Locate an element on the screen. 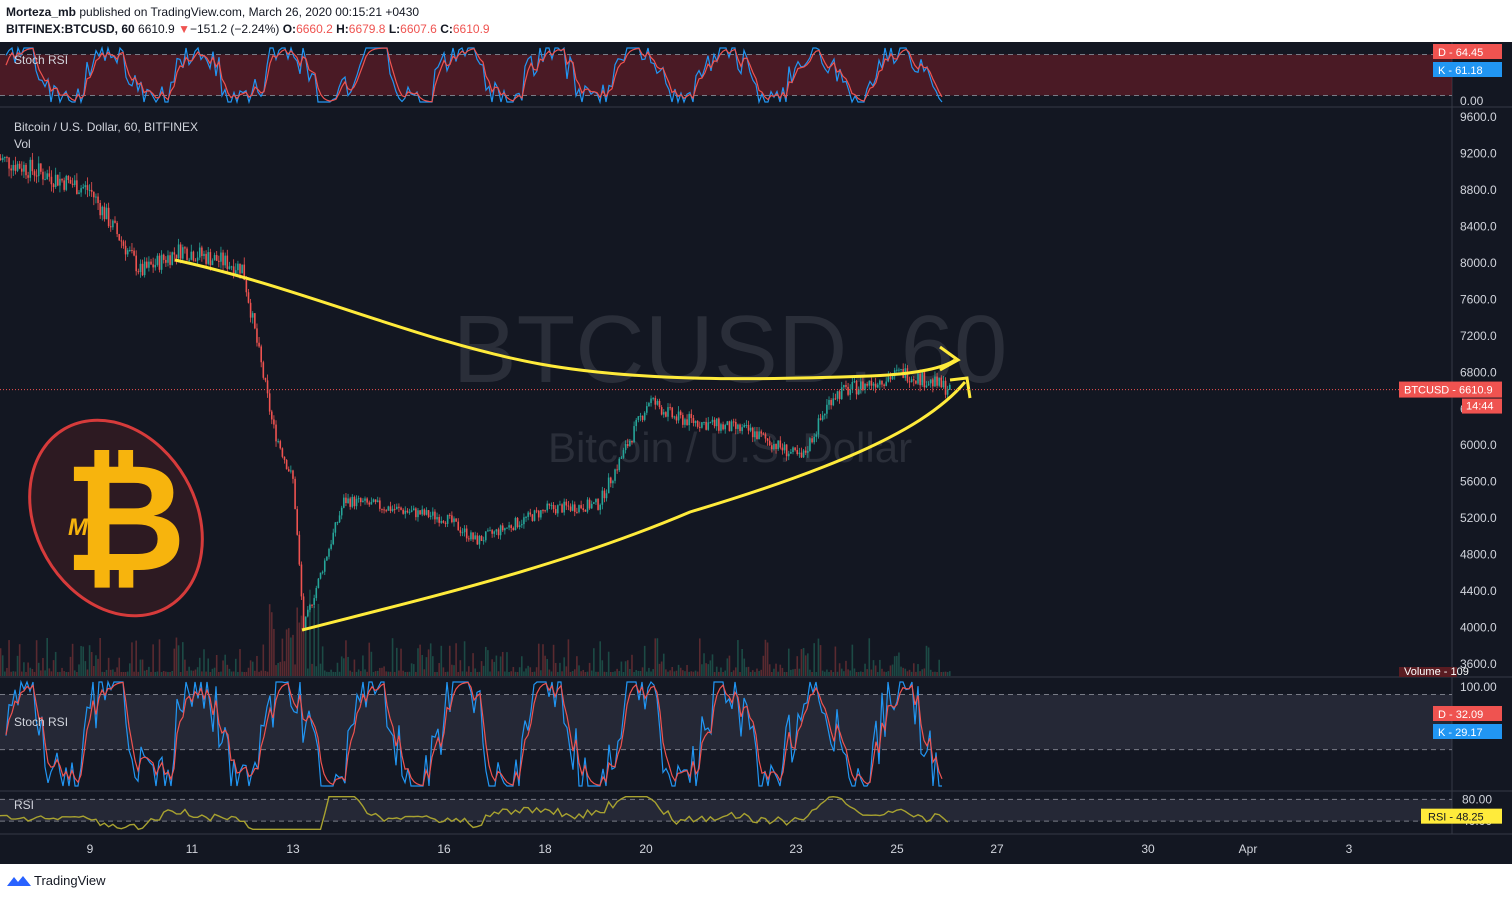 This screenshot has height=898, width=1512. rsi-line is located at coordinates (474, 813).